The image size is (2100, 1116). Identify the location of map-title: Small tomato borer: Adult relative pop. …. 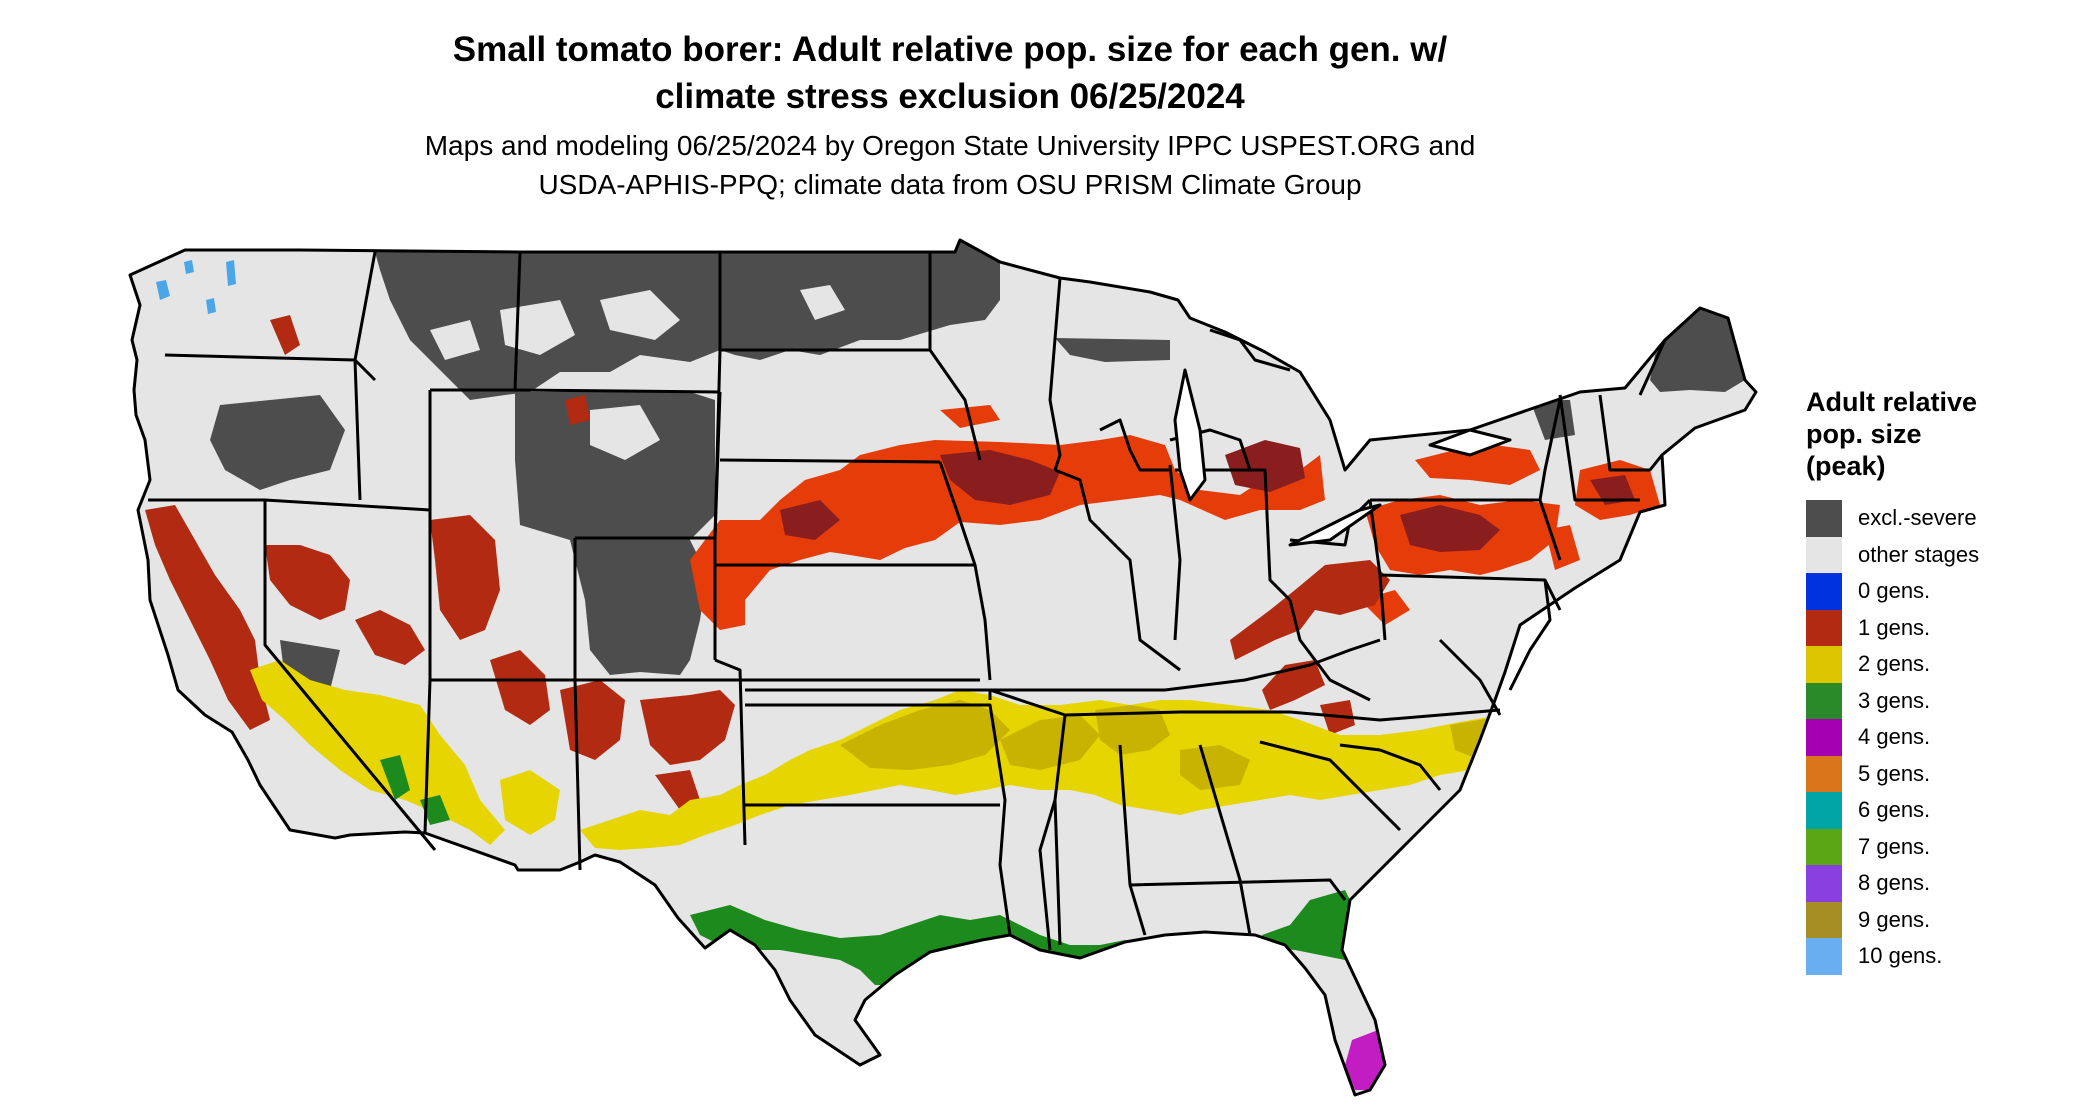
(950, 73).